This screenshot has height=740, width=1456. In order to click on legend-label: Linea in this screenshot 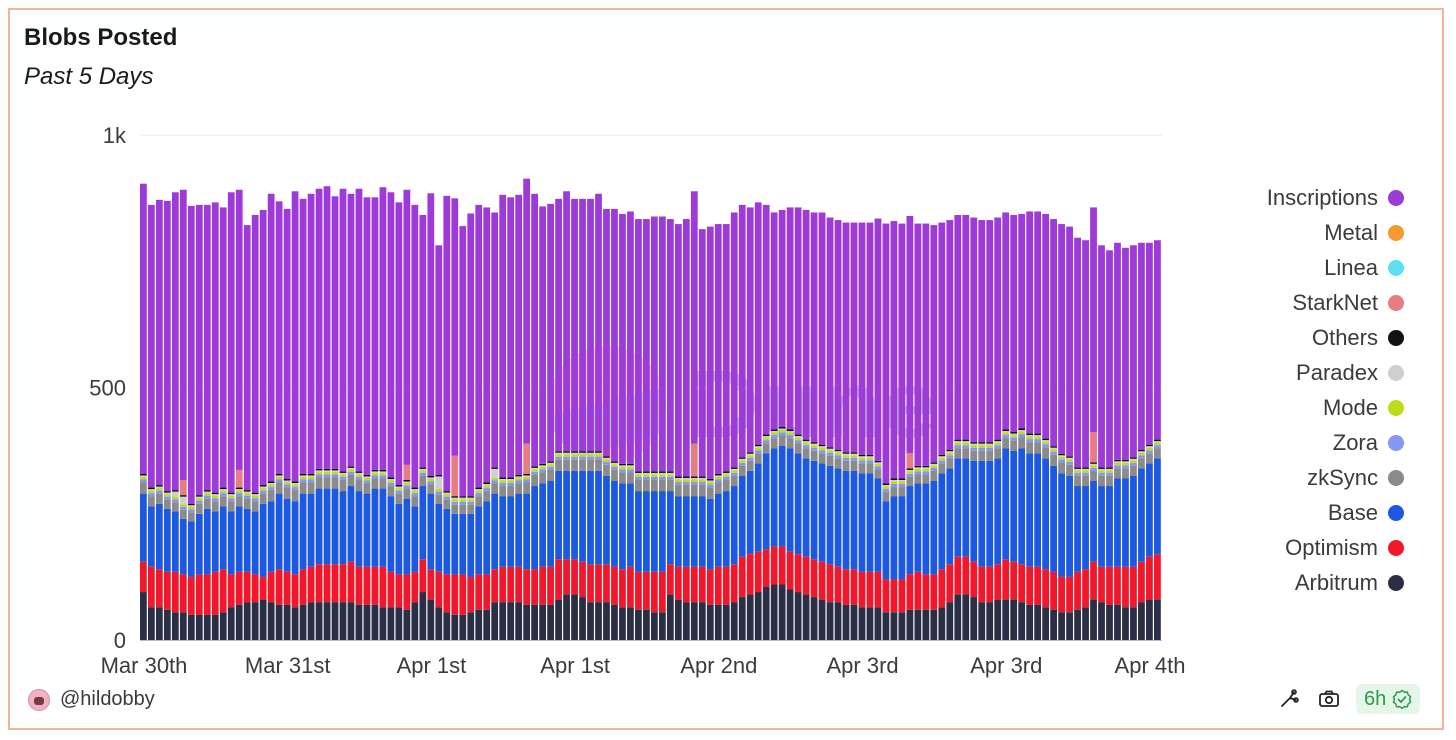, I will do `click(1351, 267)`.